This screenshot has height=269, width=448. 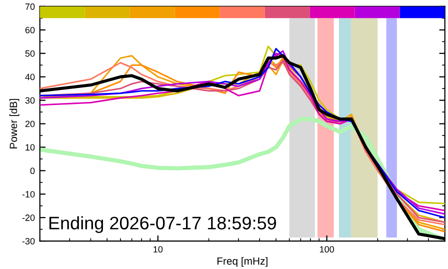 I want to click on annotation: Ending 2026-07-17 18:59:59, so click(x=162, y=225).